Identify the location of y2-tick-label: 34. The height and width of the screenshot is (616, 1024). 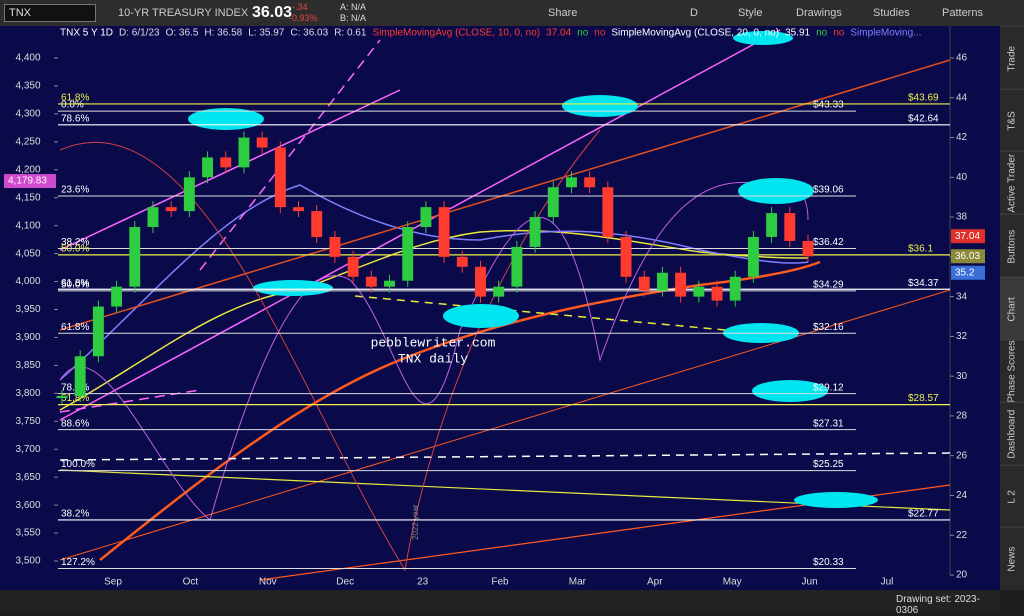
(962, 296).